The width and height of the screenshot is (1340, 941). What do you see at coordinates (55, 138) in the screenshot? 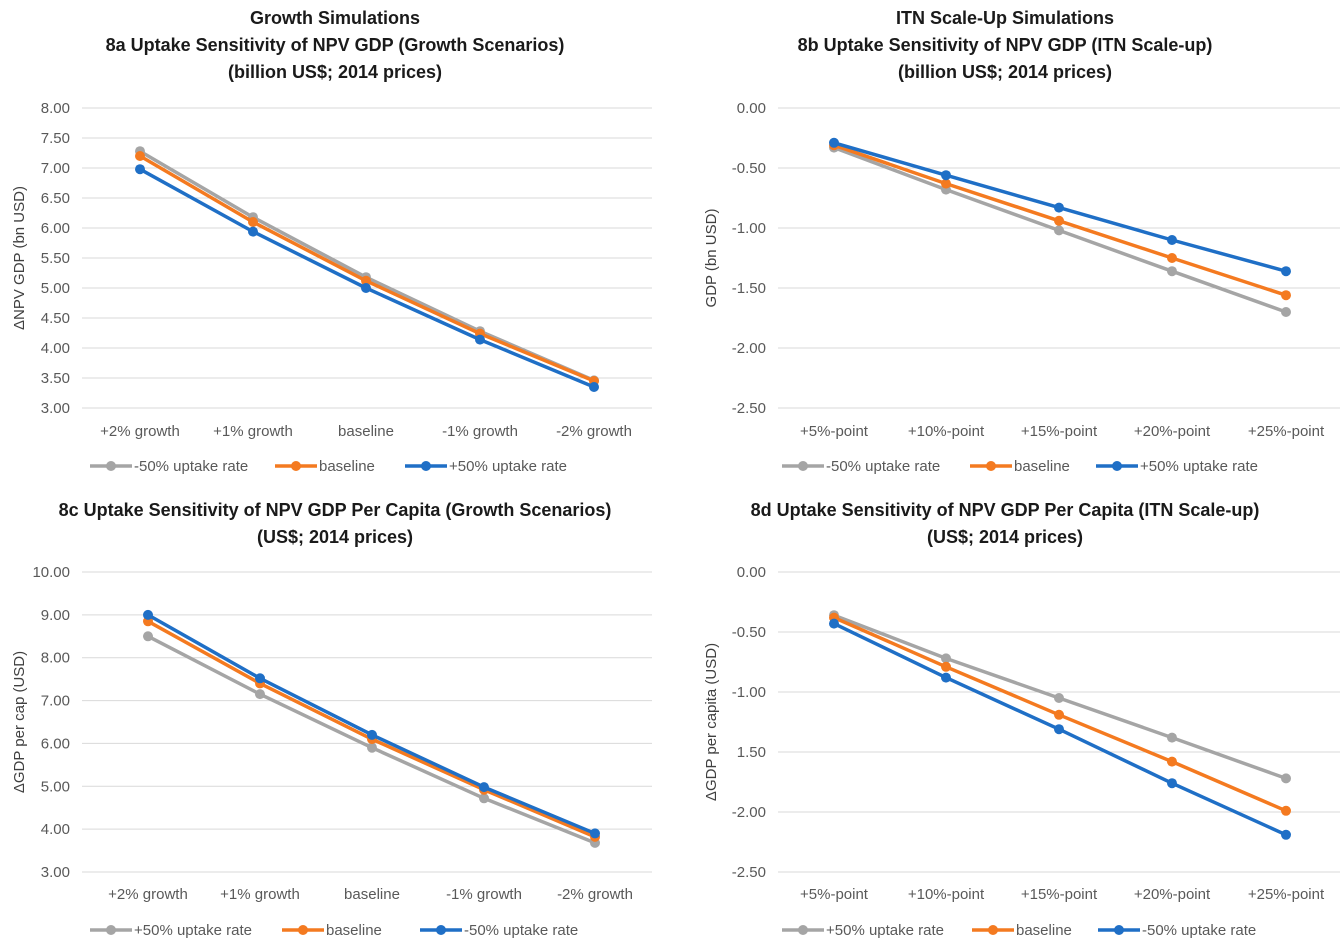
I see `y-tick-label: 7.50` at bounding box center [55, 138].